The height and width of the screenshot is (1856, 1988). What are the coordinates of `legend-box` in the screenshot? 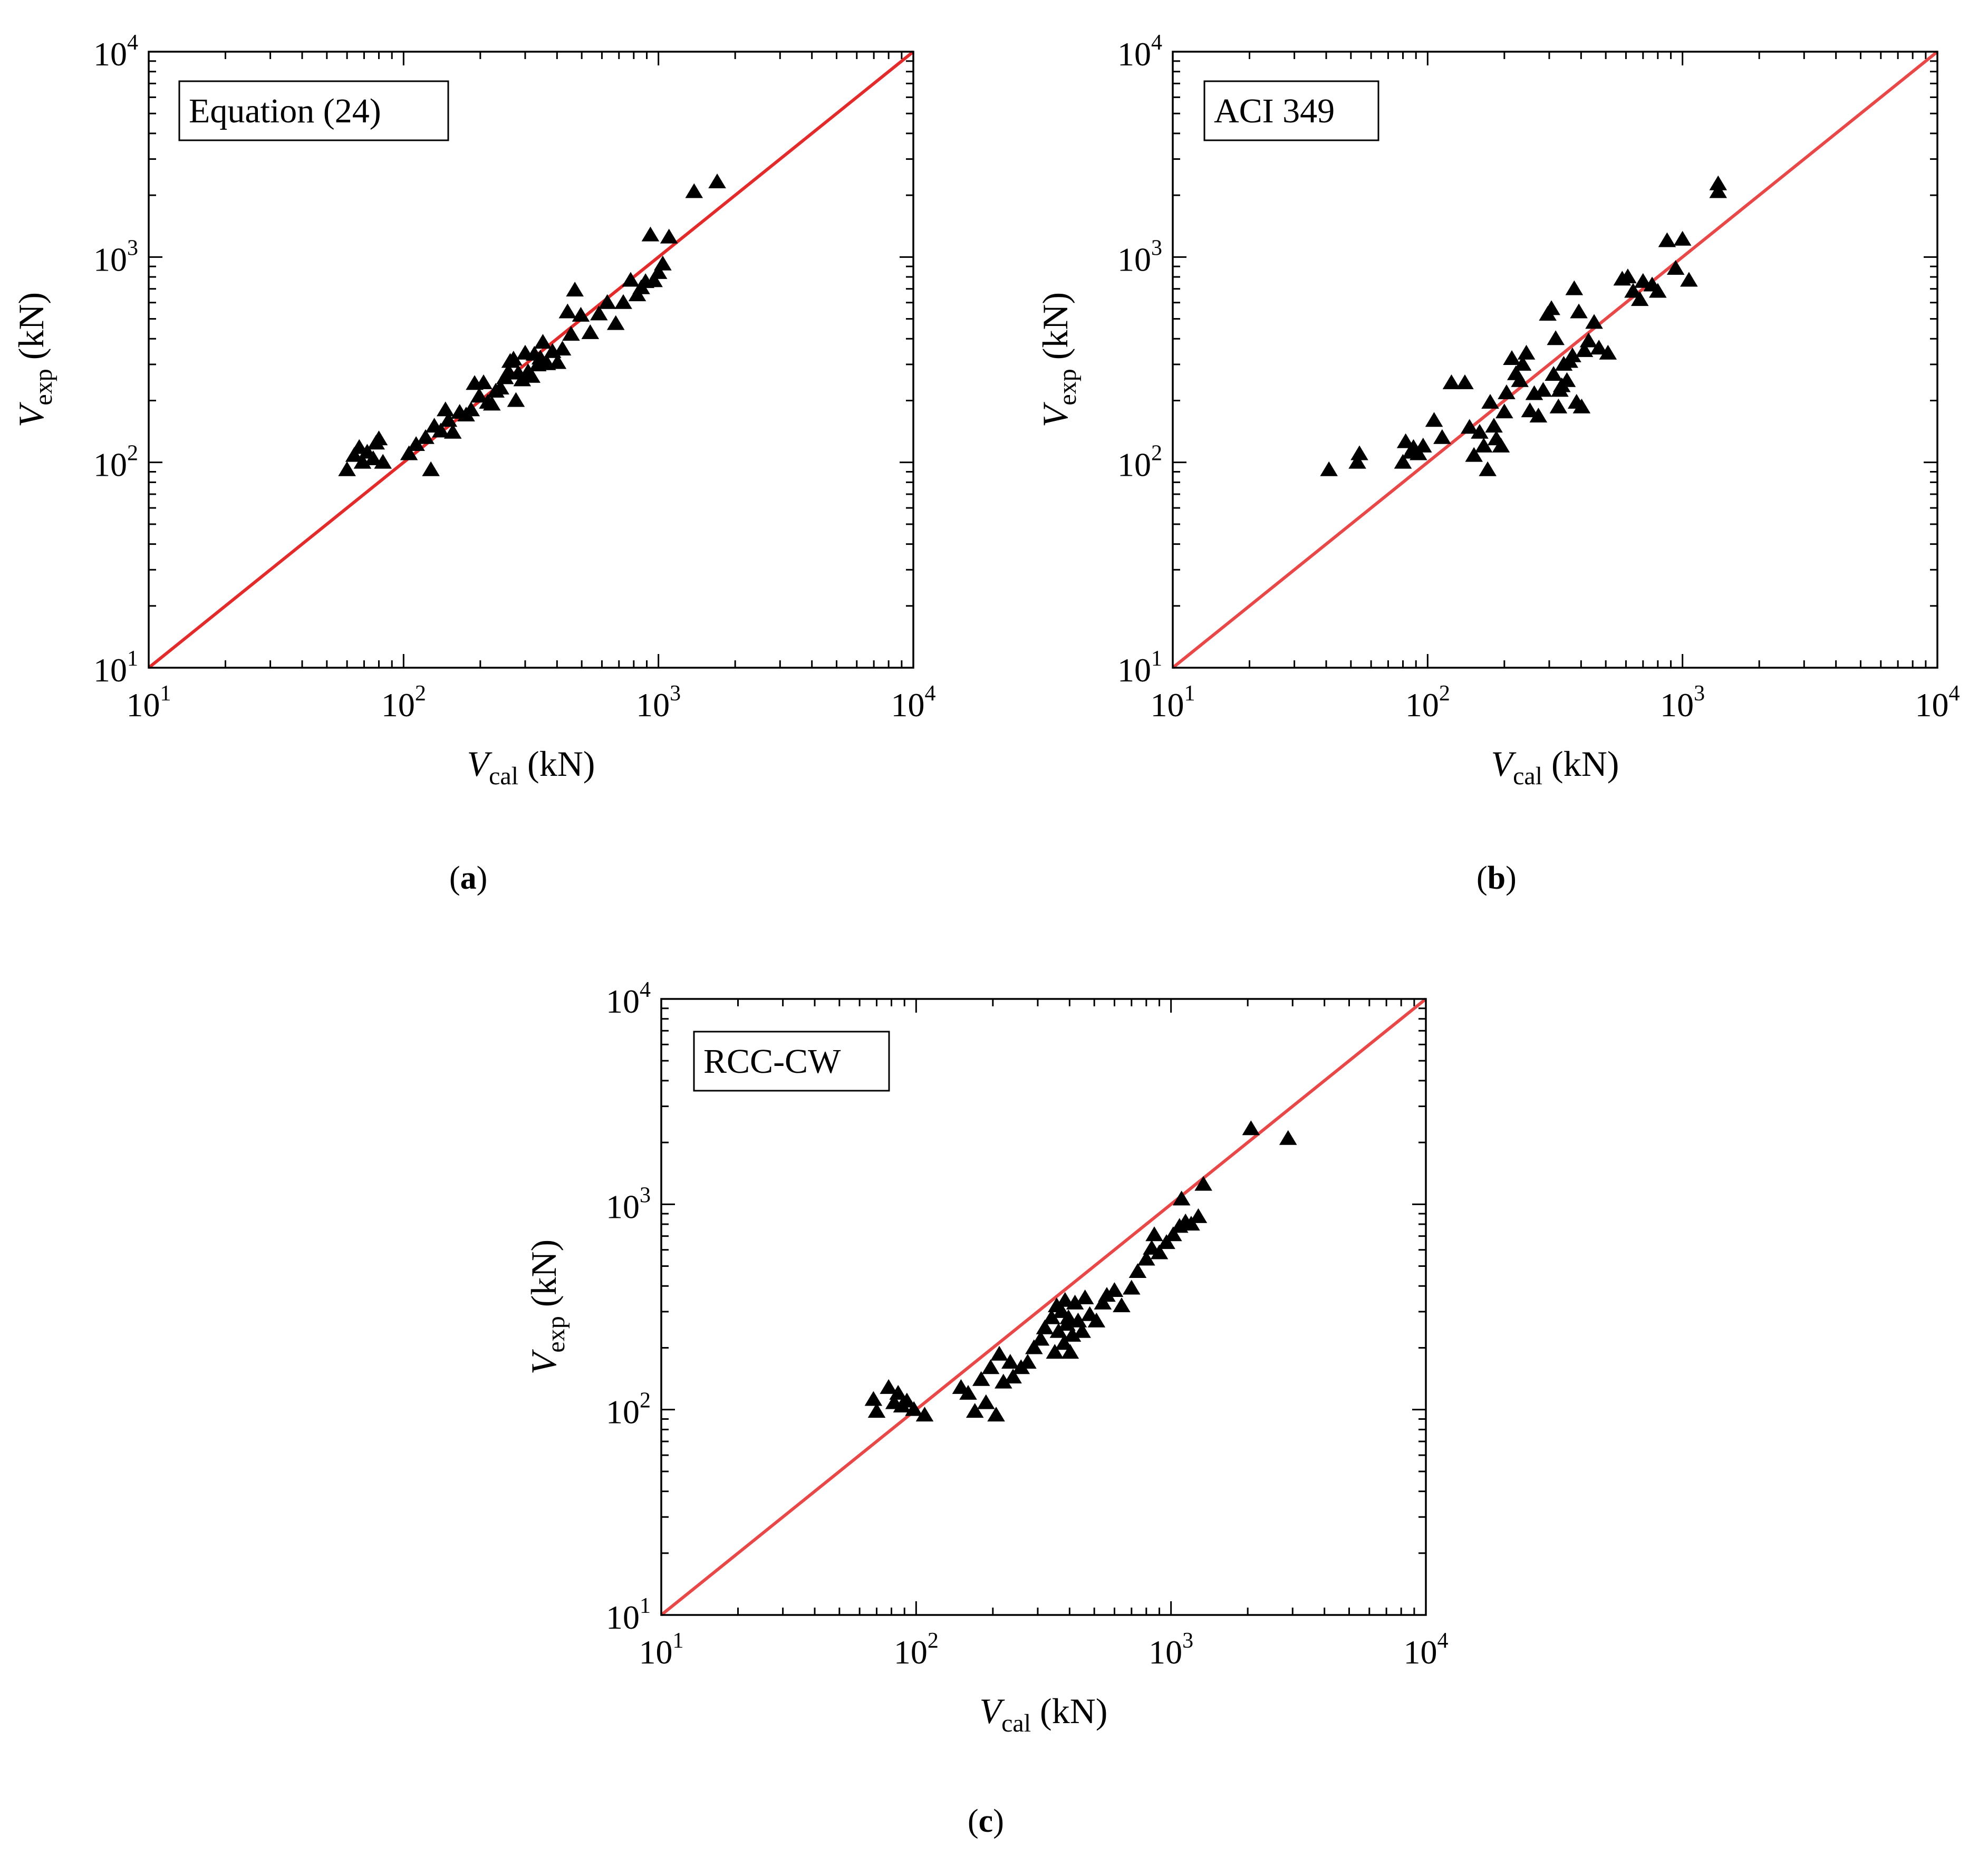 It's located at (791, 1061).